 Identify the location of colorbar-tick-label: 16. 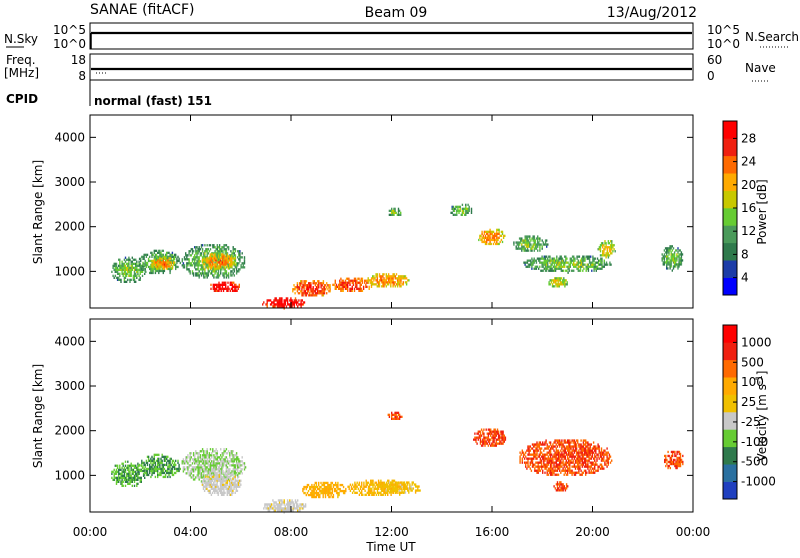
(748, 208).